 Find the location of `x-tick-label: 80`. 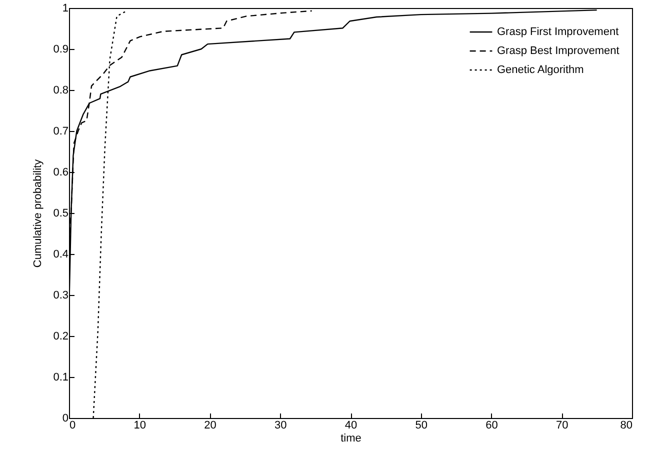

x-tick-label: 80 is located at coordinates (626, 426).